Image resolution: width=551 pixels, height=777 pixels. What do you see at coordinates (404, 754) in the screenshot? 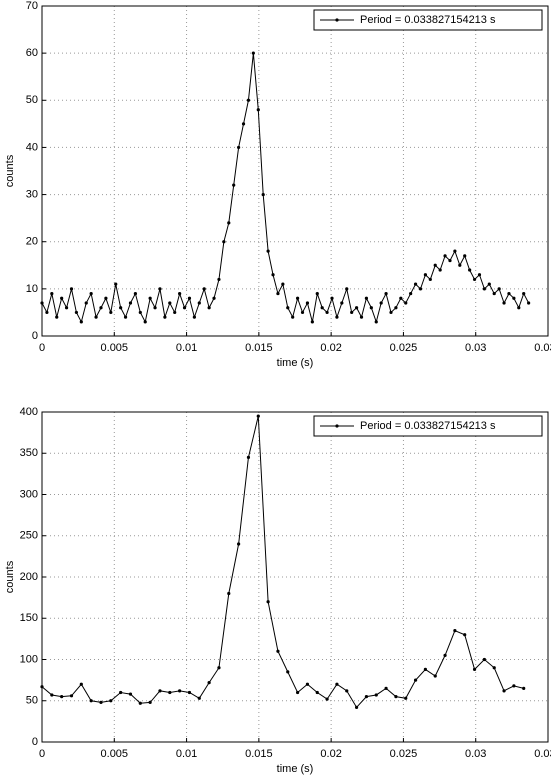
I see `x-tick-label: 0.025` at bounding box center [404, 754].